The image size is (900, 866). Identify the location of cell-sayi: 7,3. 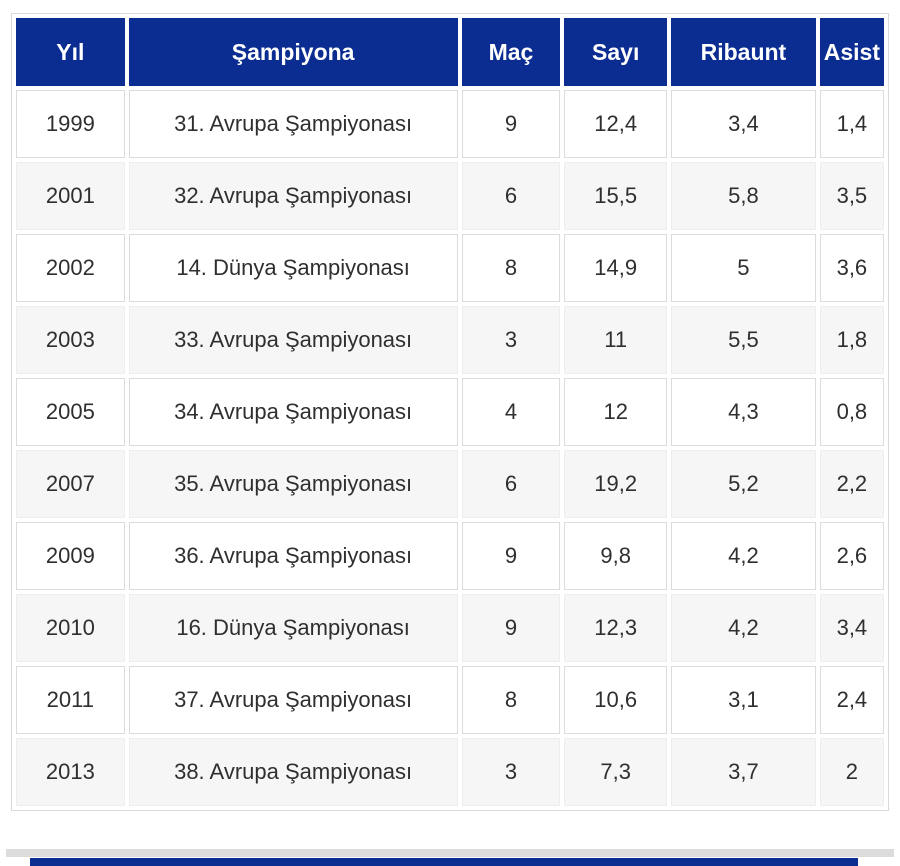
(616, 772).